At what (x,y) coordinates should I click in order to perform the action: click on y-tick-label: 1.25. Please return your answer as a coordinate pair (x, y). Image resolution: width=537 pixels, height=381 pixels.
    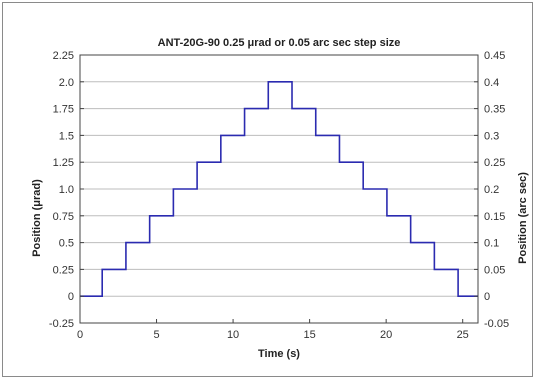
    Looking at the image, I should click on (63, 163).